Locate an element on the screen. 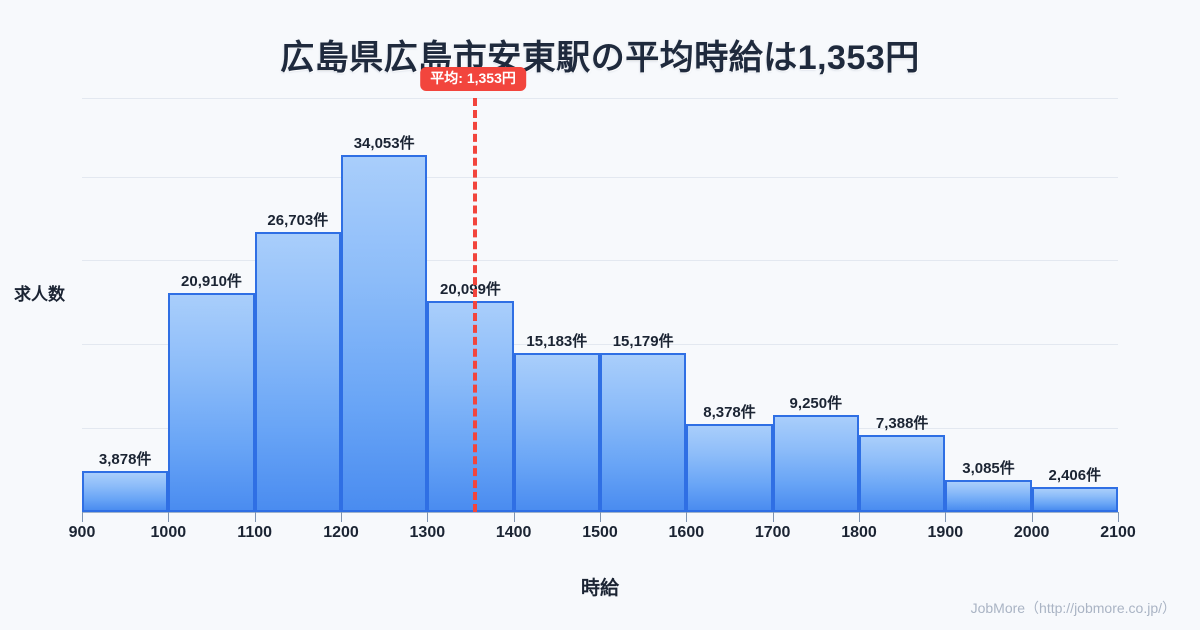 The height and width of the screenshot is (630, 1200). average-badge: 平均: 1,353円 is located at coordinates (473, 79).